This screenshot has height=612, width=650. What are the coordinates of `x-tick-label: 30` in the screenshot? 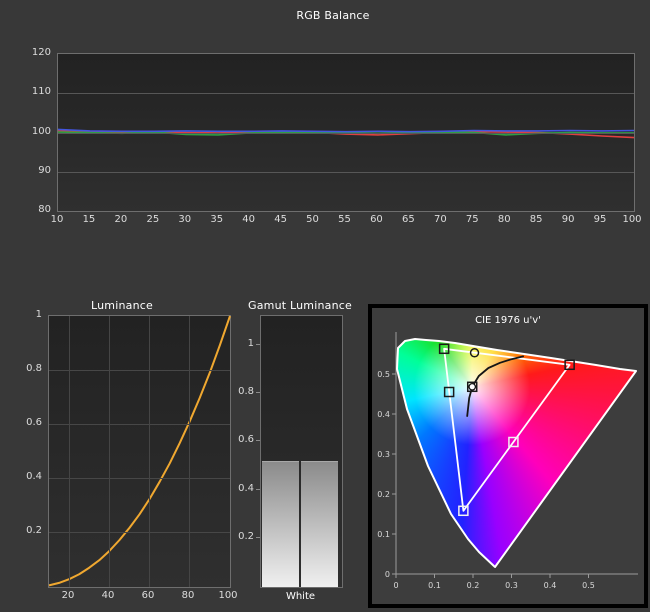 It's located at (185, 219).